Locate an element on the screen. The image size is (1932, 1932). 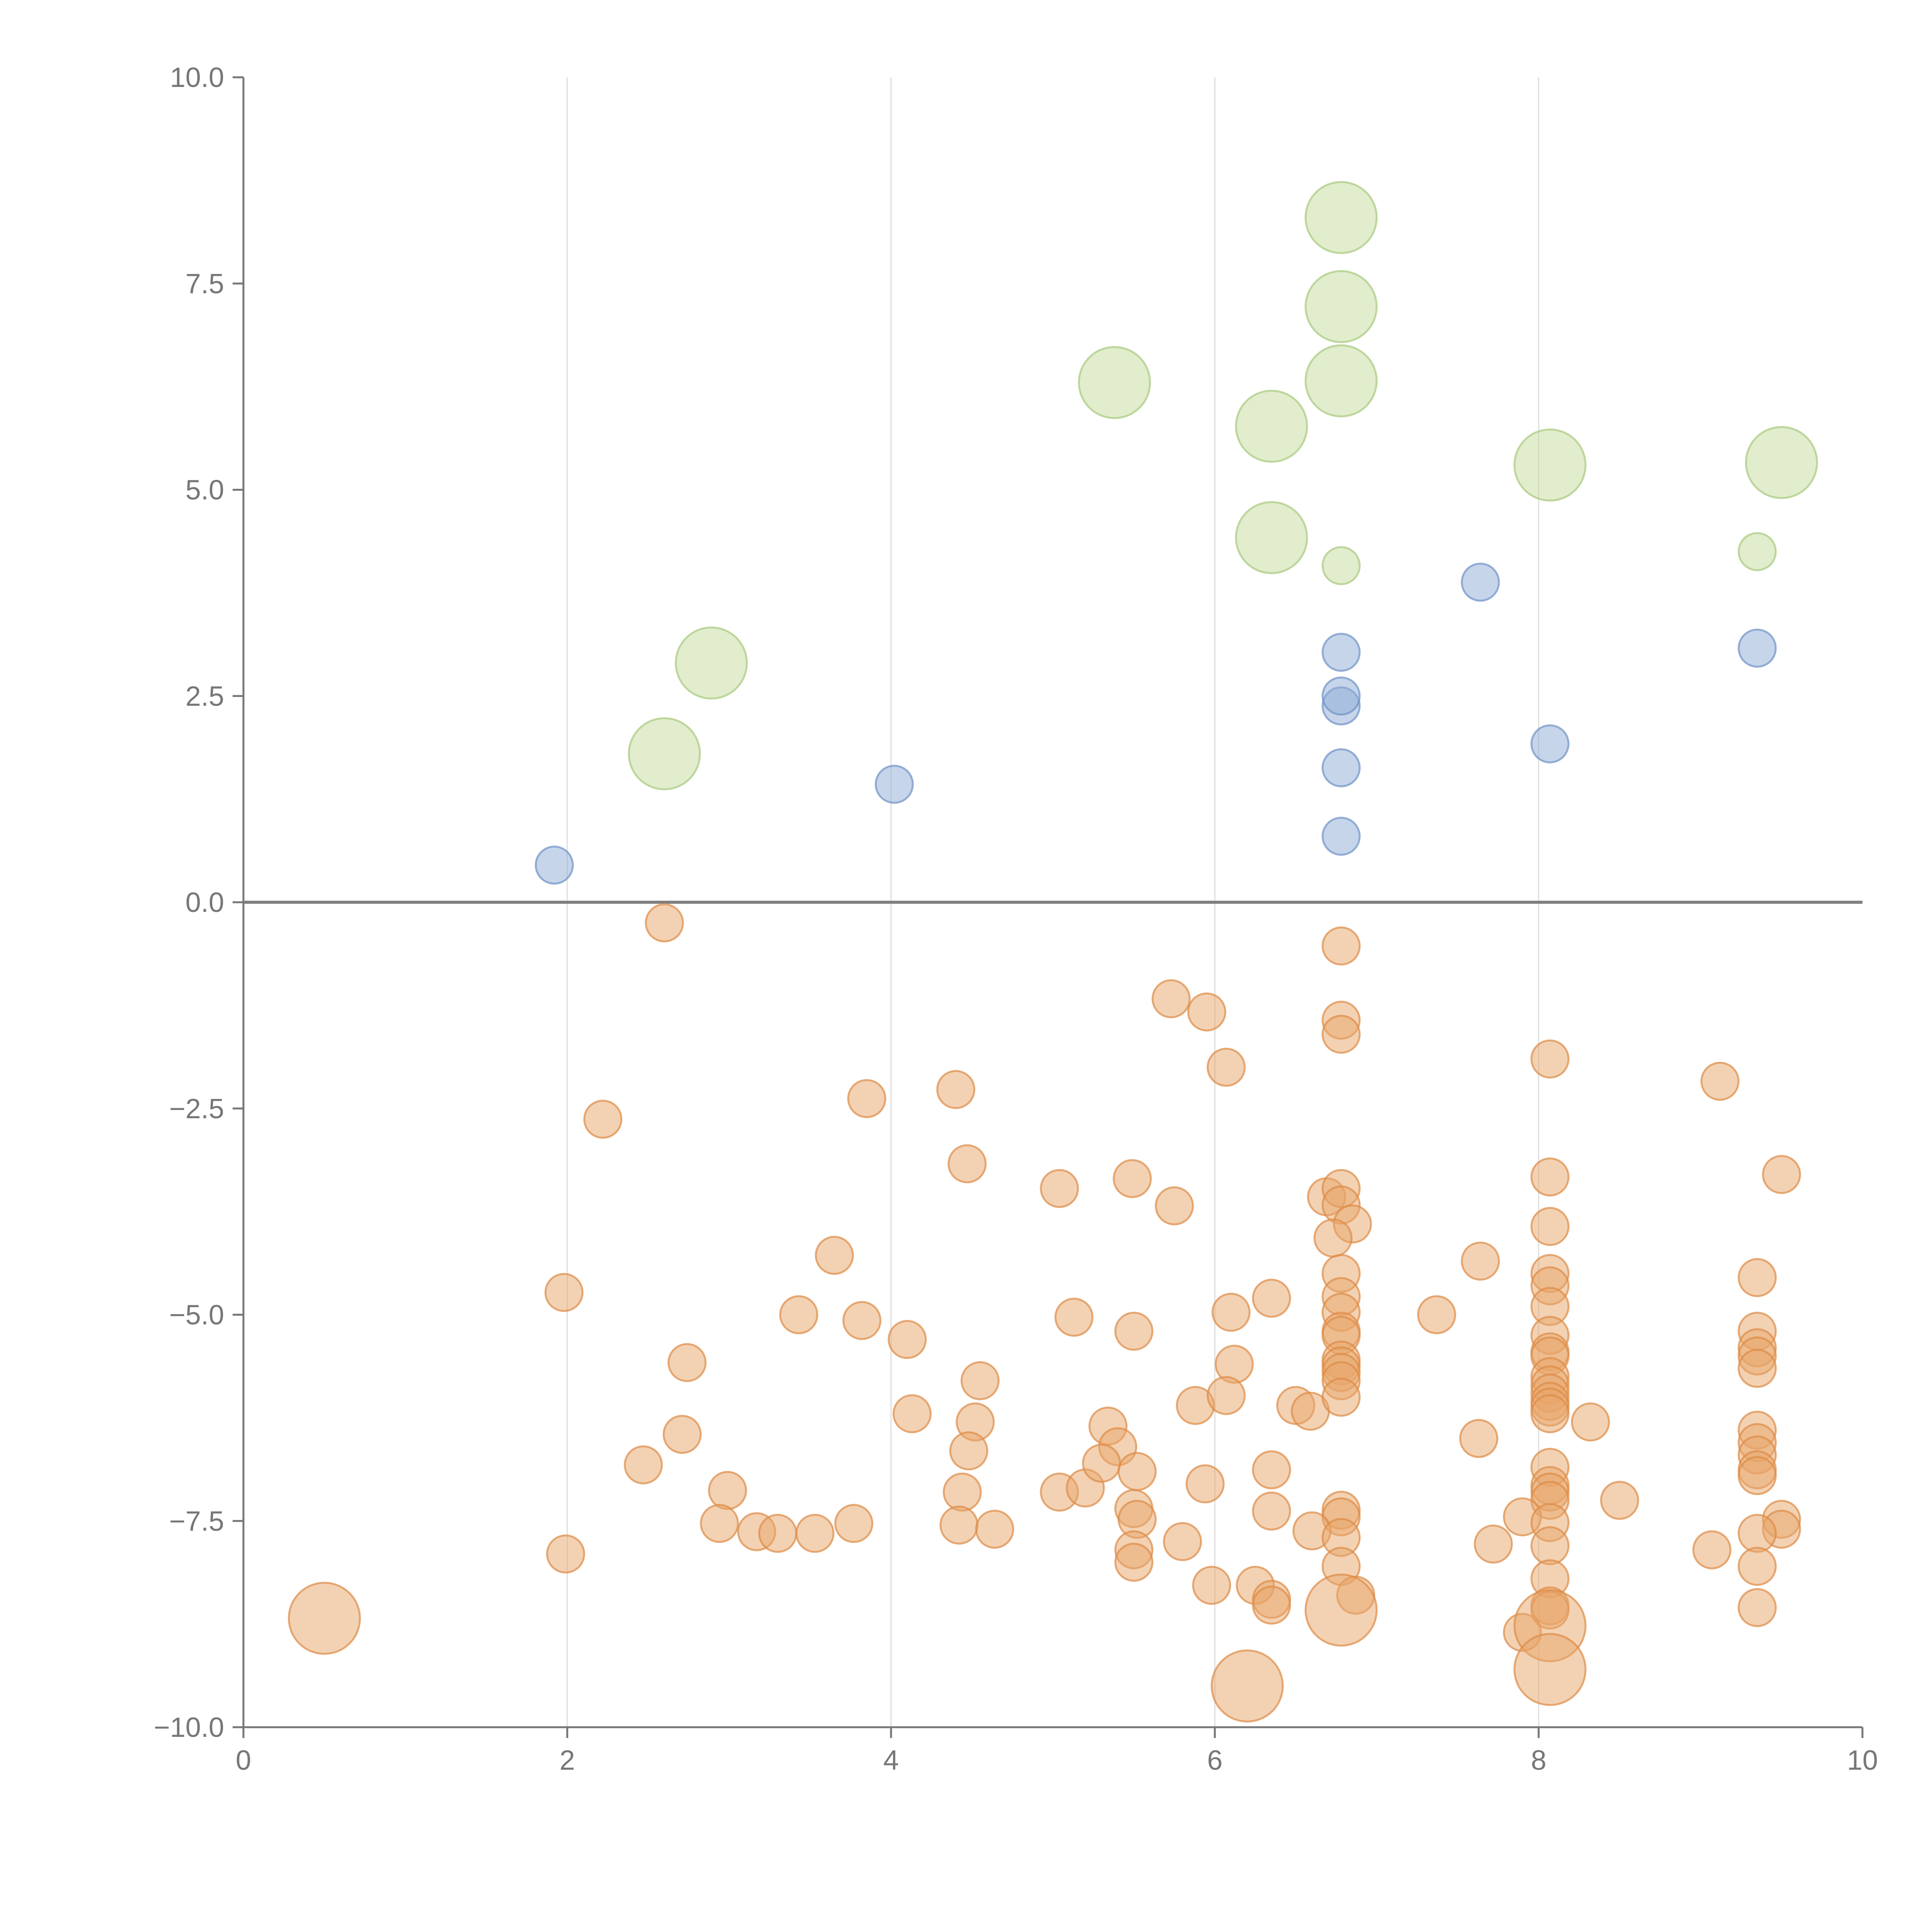
y-tick-label: −2.5 is located at coordinates (197, 1109).